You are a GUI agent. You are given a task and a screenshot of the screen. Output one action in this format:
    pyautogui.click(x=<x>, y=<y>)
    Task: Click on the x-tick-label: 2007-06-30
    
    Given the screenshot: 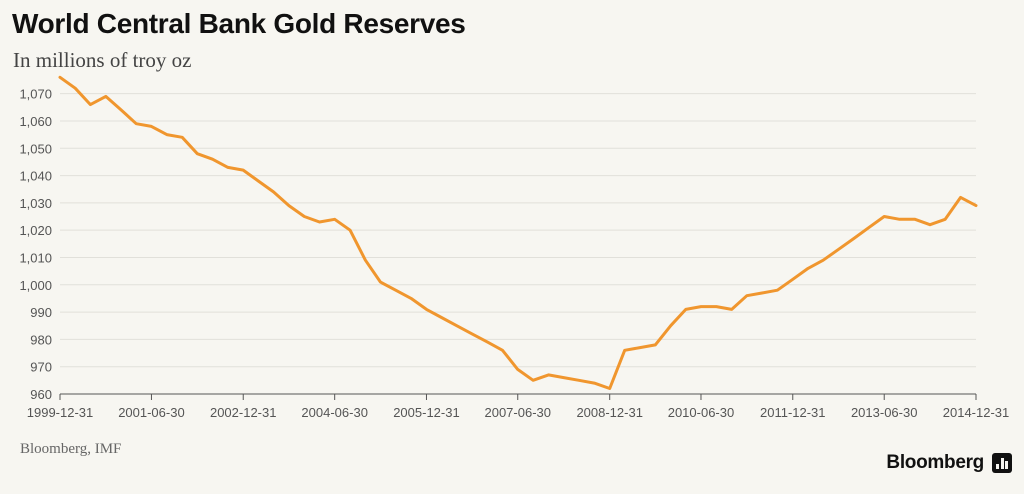 What is the action you would take?
    pyautogui.click(x=517, y=412)
    